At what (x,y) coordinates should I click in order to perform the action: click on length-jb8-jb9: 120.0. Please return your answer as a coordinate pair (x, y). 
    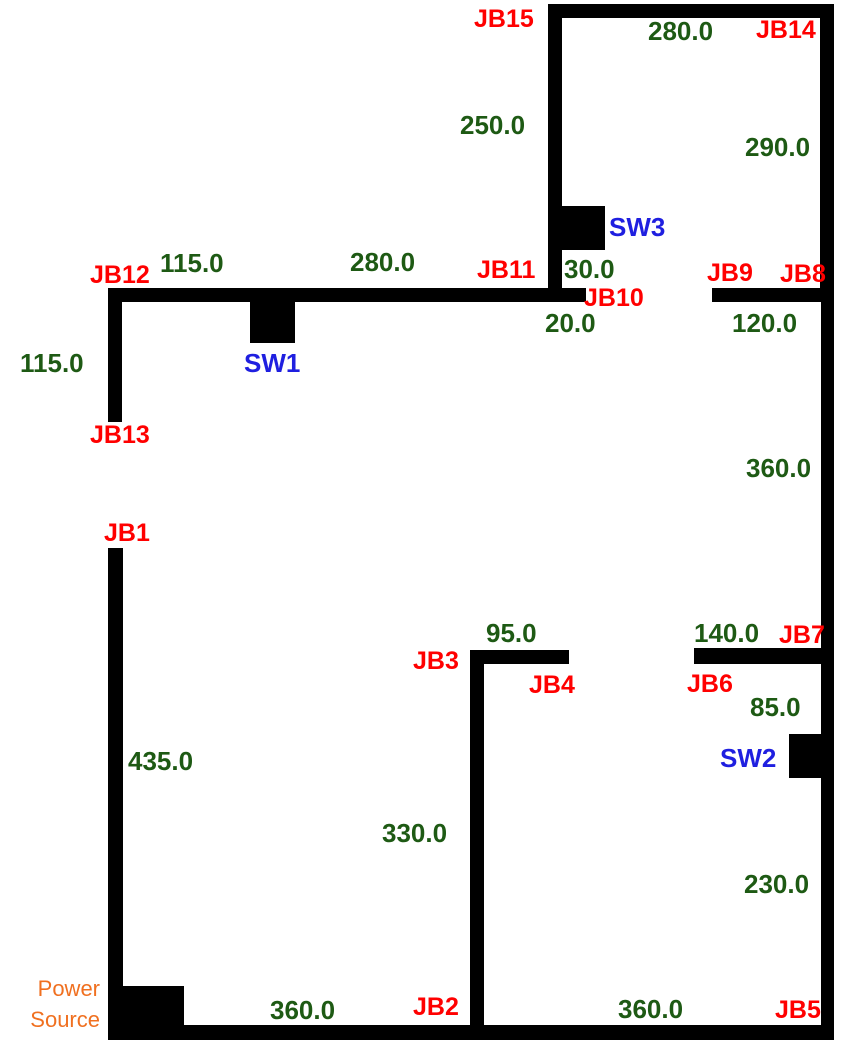
    Looking at the image, I should click on (765, 323).